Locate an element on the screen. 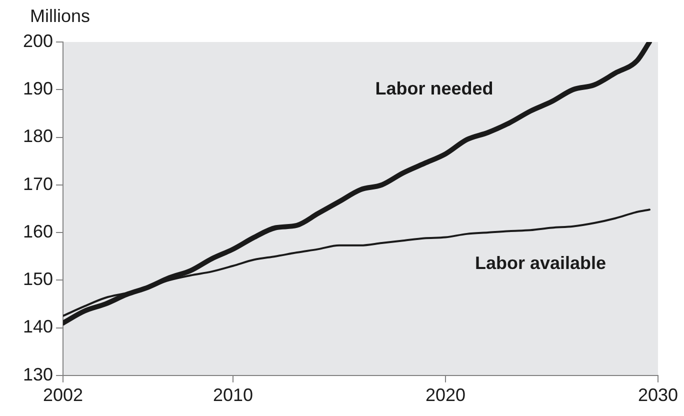  y-tick-label: 150 is located at coordinates (38, 279).